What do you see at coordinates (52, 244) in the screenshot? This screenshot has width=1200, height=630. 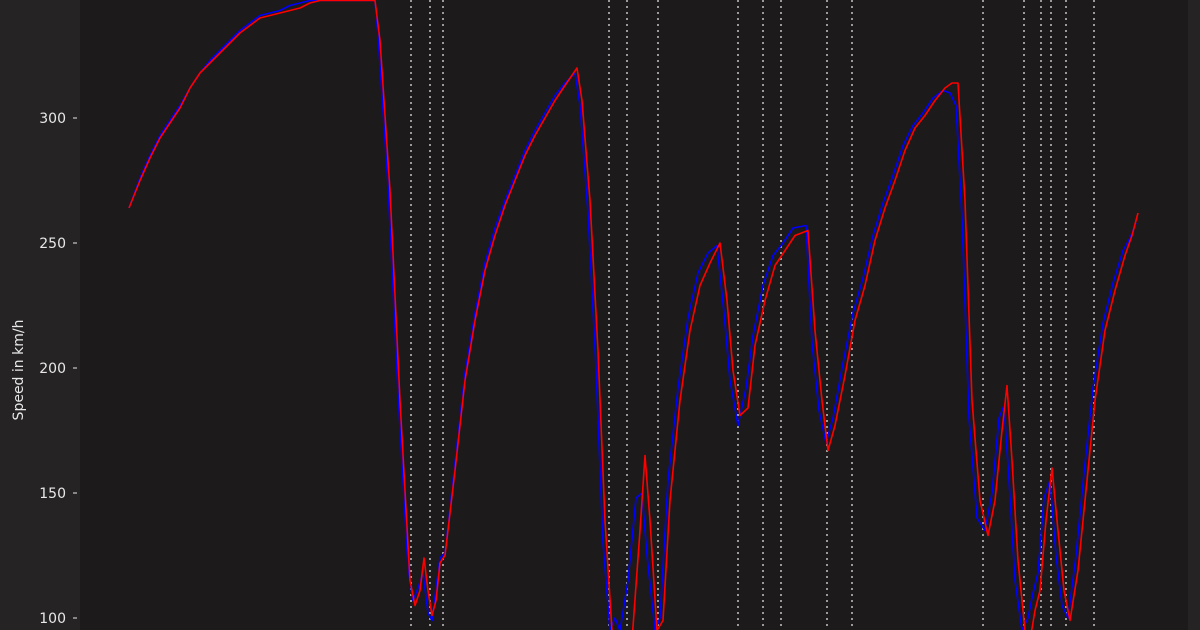 I see `y-tick-label: 250` at bounding box center [52, 244].